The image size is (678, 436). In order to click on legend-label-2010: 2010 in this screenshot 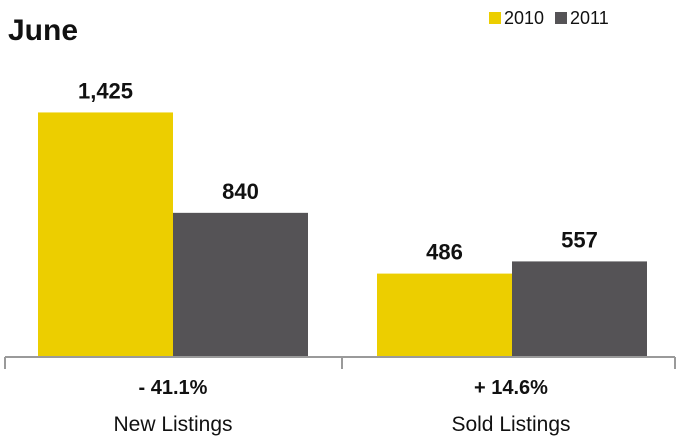, I will do `click(524, 18)`.